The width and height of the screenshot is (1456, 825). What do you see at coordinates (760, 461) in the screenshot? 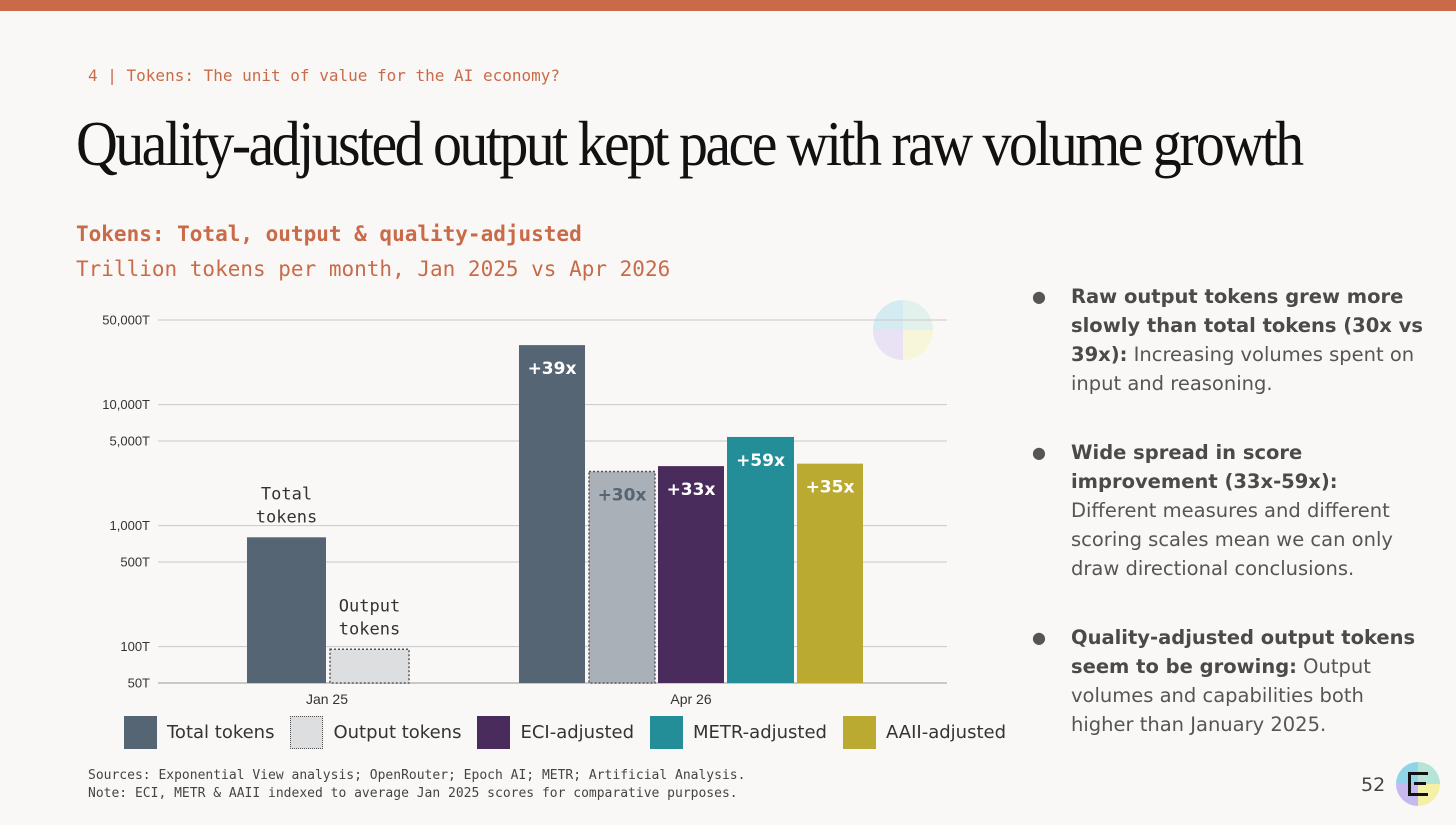
I see `data-label-metr: +59x` at bounding box center [760, 461].